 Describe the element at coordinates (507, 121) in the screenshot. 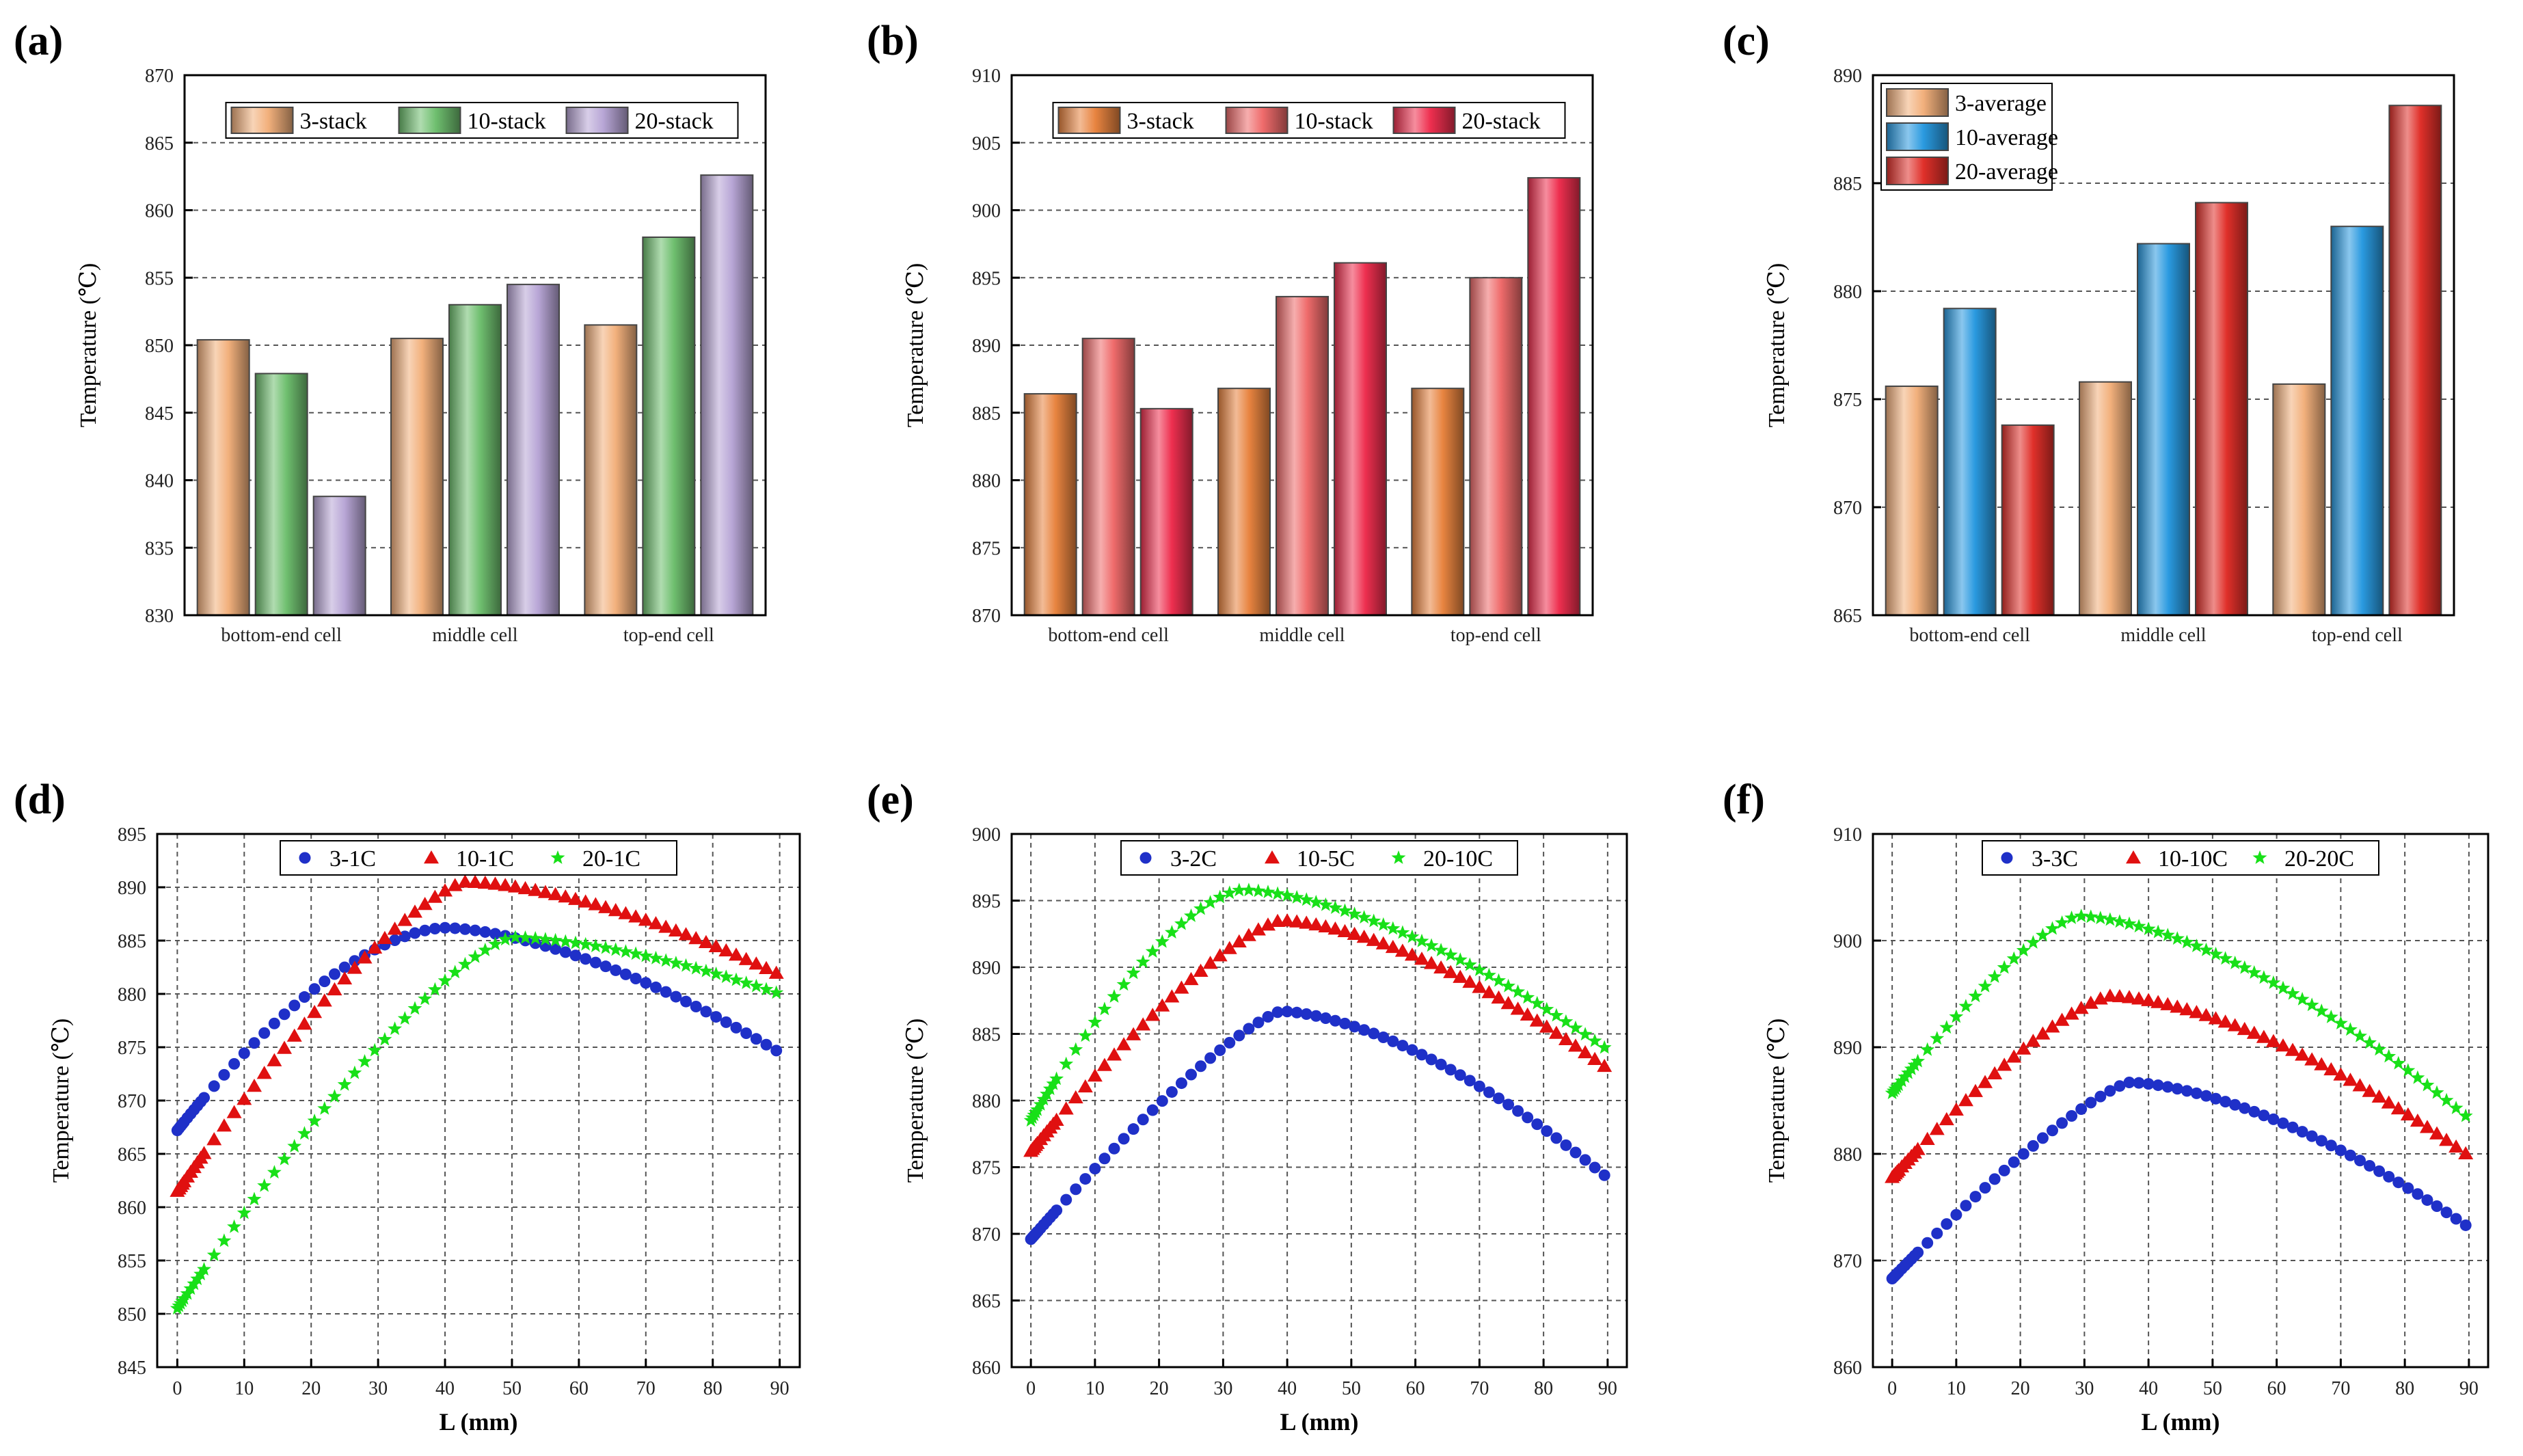

I see `legend-label: 10-stack` at that location.